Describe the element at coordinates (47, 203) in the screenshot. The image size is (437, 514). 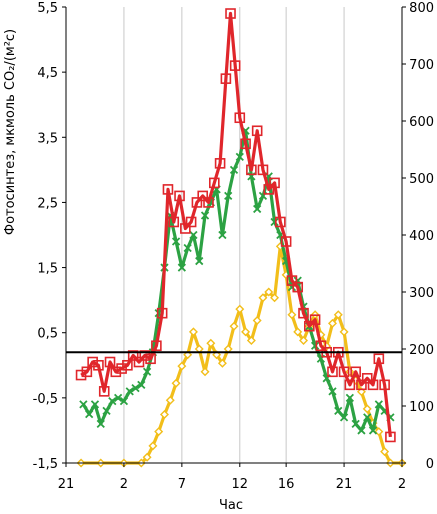
I see `y-left-tick-label: 2,5` at that location.